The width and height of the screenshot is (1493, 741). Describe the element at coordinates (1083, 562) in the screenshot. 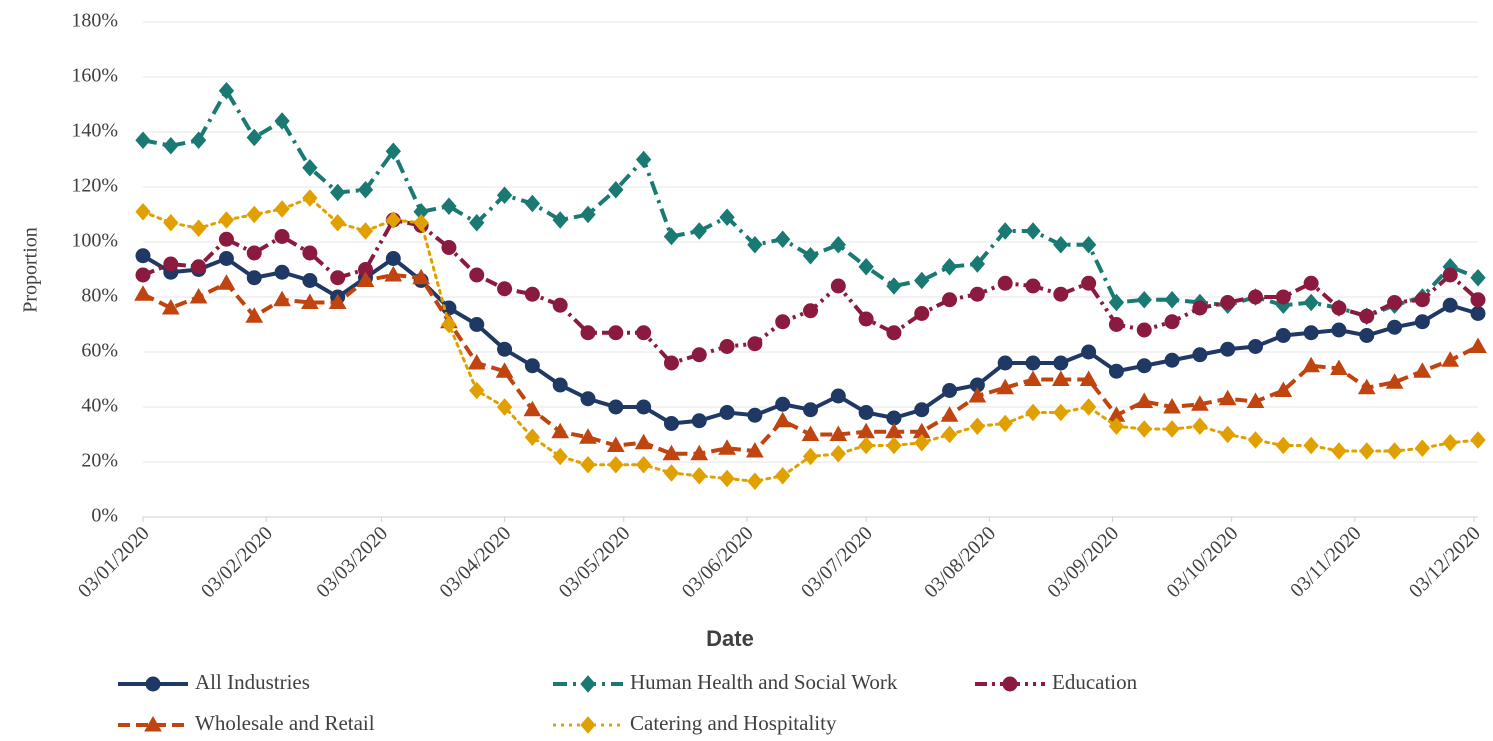

I see `x-tick-label: 03/09/2020` at that location.